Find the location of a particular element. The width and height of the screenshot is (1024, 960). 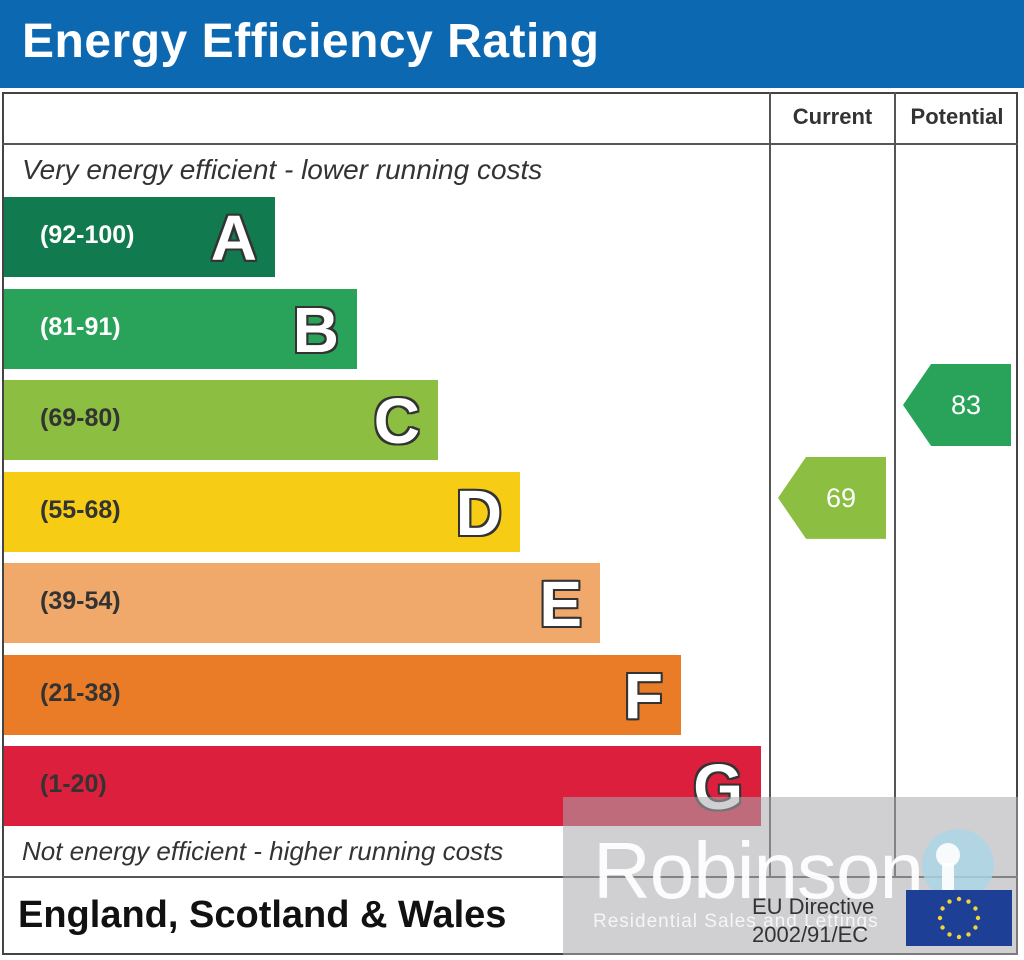

band-letter: F is located at coordinates (643, 695).